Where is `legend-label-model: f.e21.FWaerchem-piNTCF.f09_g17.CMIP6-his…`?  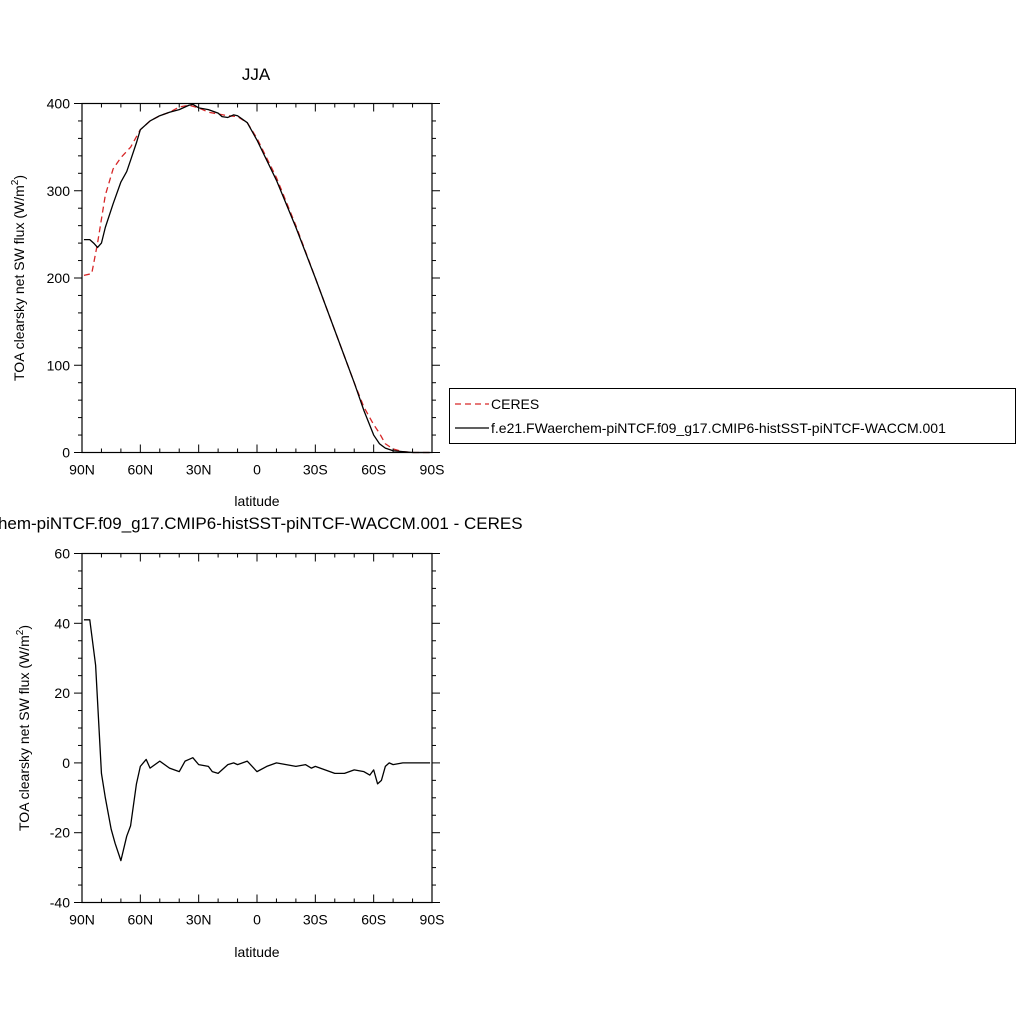 legend-label-model: f.e21.FWaerchem-piNTCF.f09_g17.CMIP6-his… is located at coordinates (718, 428).